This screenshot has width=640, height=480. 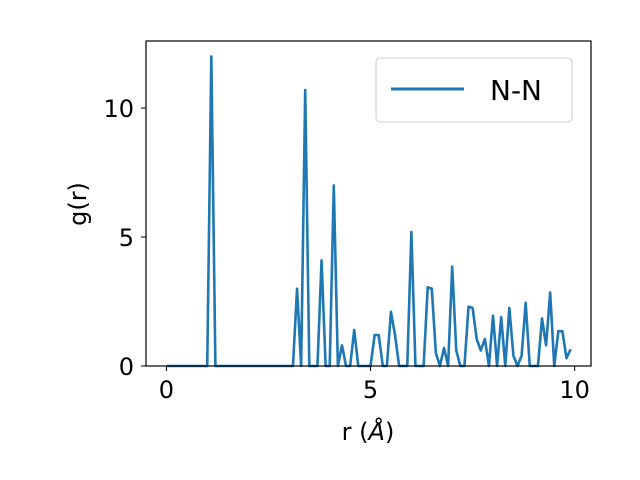 I want to click on legend: N-N, so click(x=474, y=90).